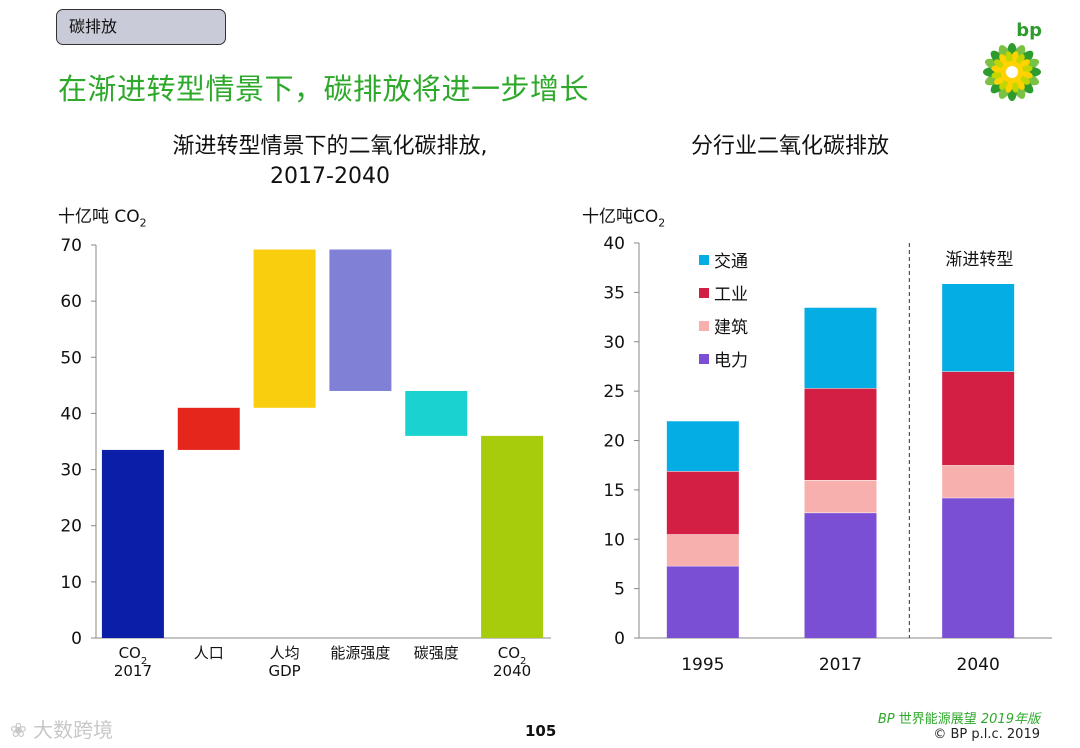 The height and width of the screenshot is (748, 1080). Describe the element at coordinates (133, 671) in the screenshot. I see `x-tick-label-line2: 2017` at that location.